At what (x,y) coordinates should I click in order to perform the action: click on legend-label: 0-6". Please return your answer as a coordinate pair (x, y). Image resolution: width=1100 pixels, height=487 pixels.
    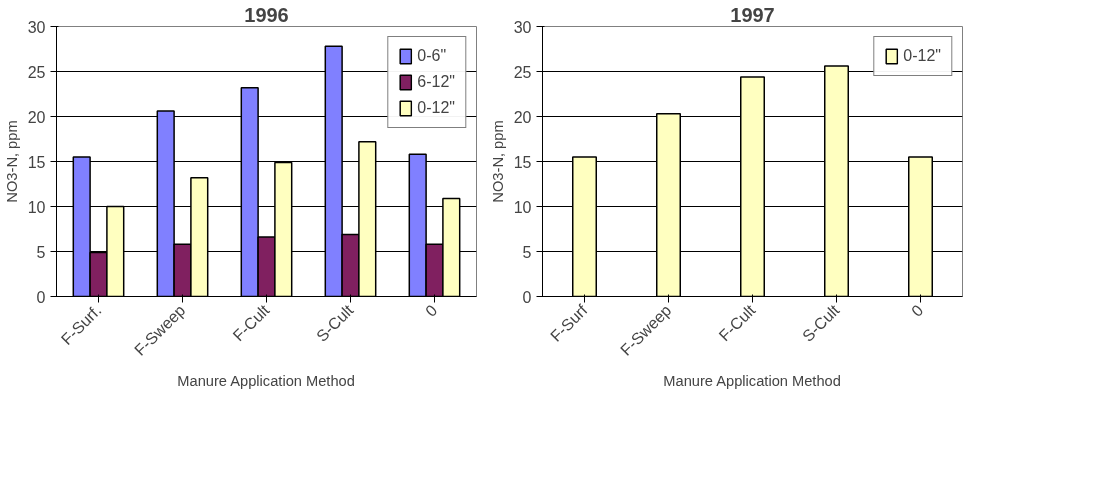
    Looking at the image, I should click on (432, 56).